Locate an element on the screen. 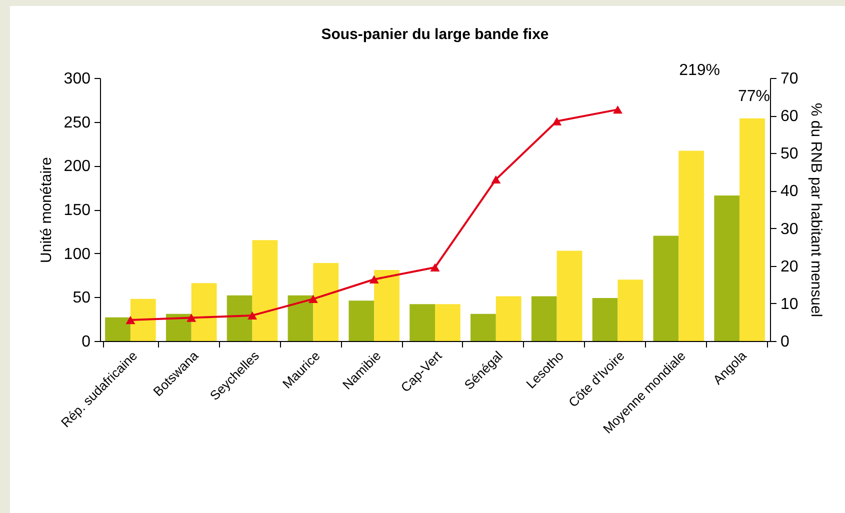 Image resolution: width=845 pixels, height=513 pixels. y2-tick-label: 20 is located at coordinates (789, 267).